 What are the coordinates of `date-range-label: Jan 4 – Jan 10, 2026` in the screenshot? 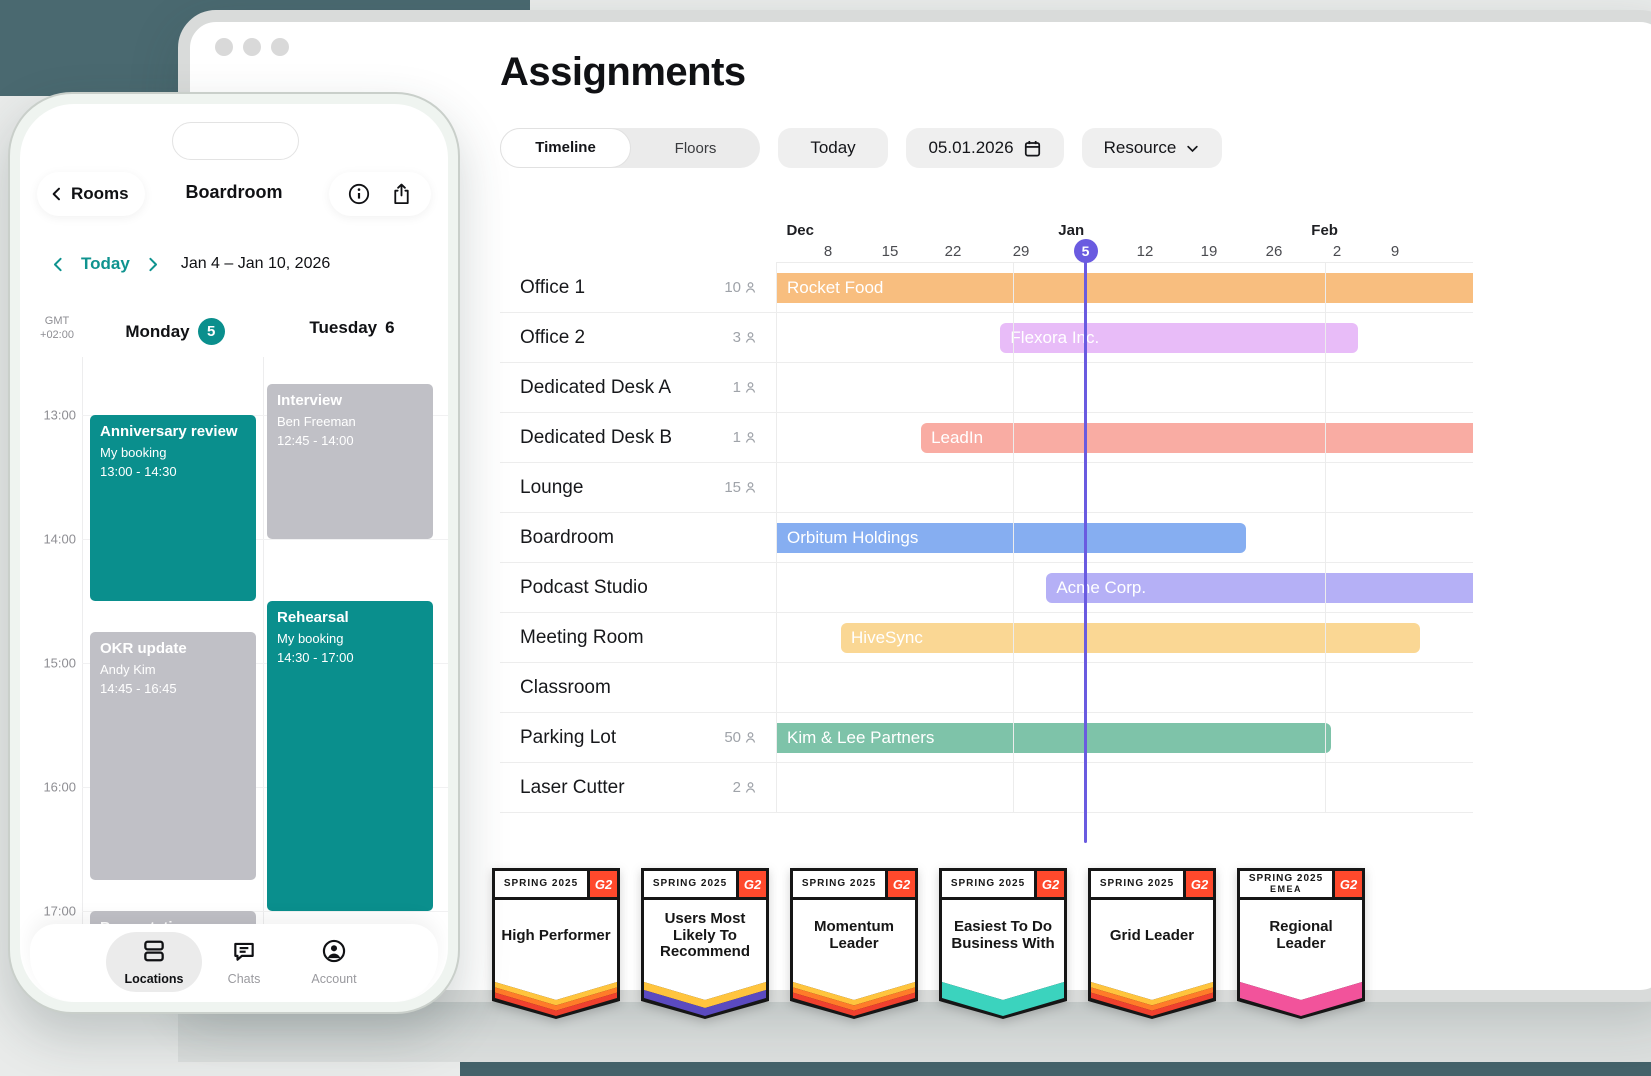 It's located at (255, 263).